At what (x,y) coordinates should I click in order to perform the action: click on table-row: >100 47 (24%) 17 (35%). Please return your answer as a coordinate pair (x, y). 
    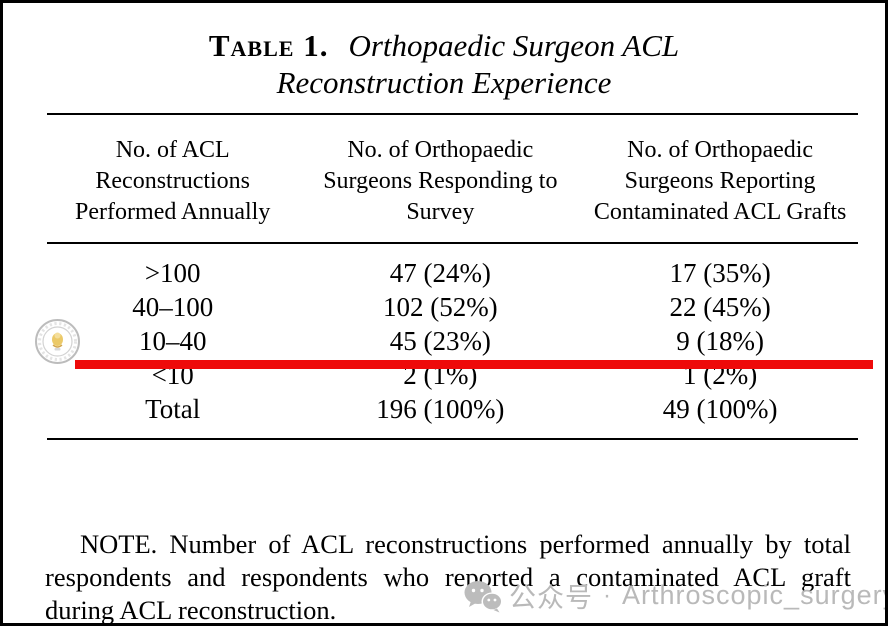
    Looking at the image, I should click on (452, 266).